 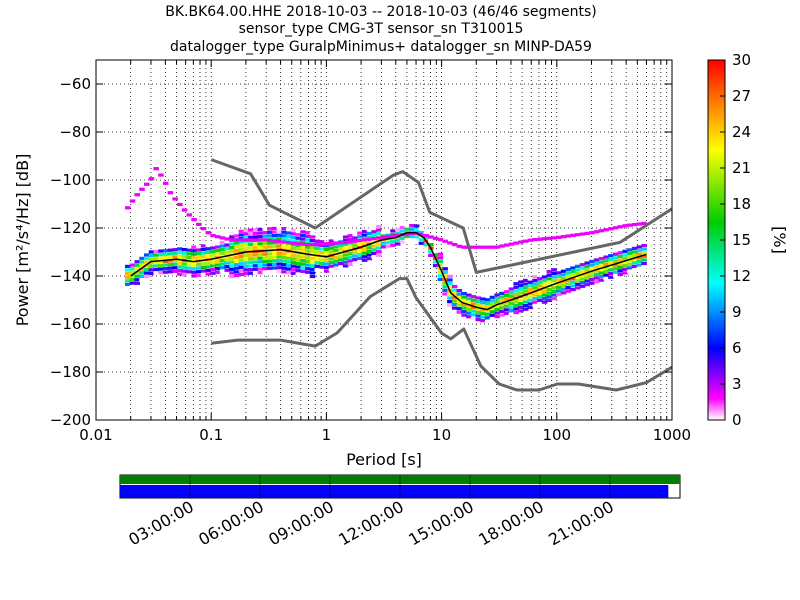 What do you see at coordinates (70, 420) in the screenshot?
I see `y-tick-label: −200` at bounding box center [70, 420].